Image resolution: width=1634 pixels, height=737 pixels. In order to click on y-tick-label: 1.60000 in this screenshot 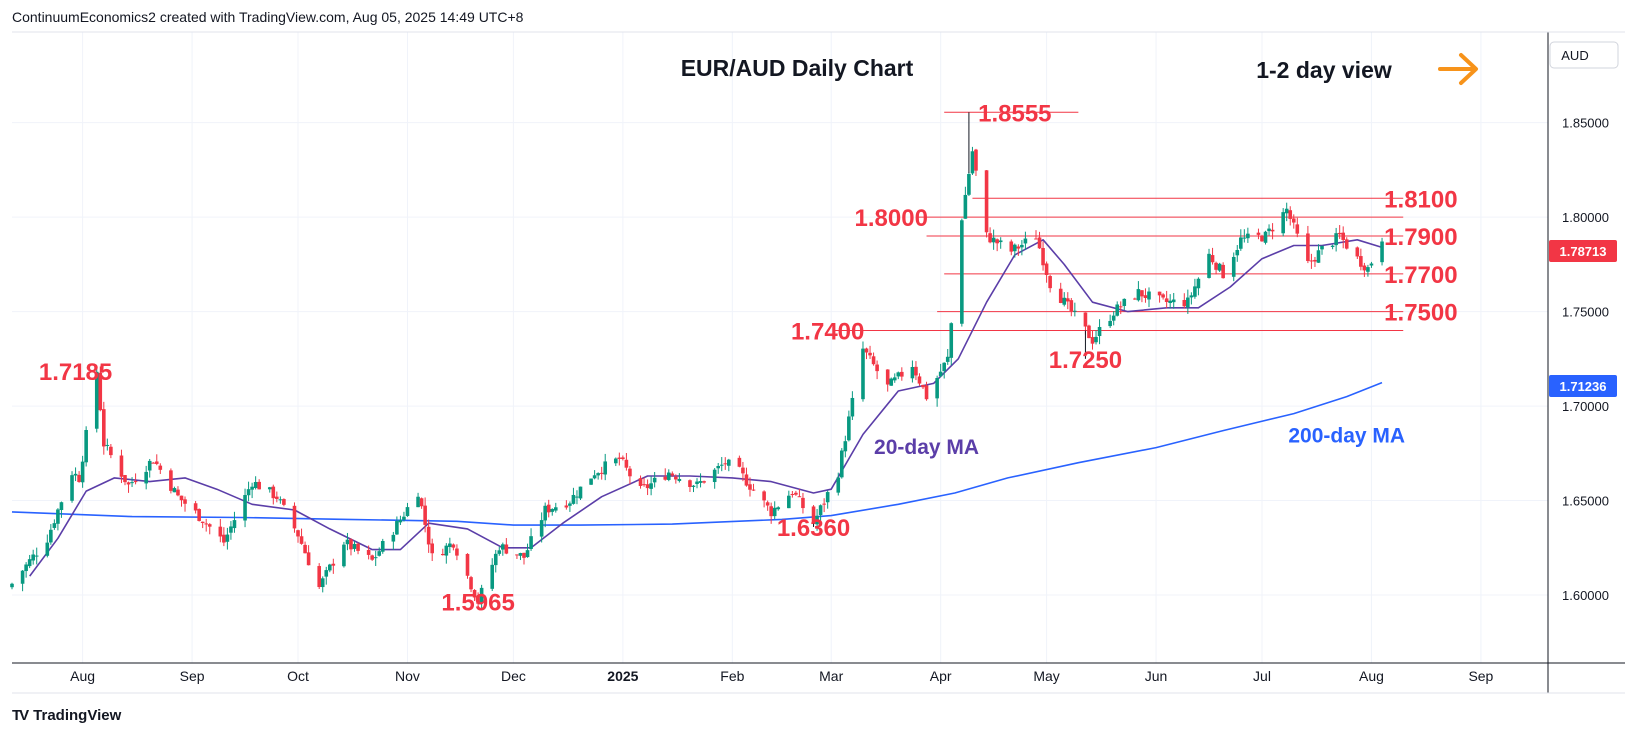, I will do `click(1585, 595)`.